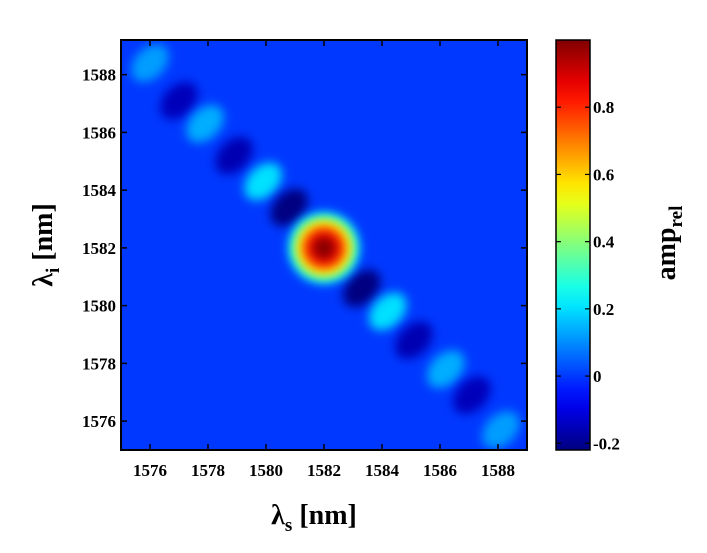 This screenshot has width=707, height=553. I want to click on heatmap-central-peak, so click(324, 247).